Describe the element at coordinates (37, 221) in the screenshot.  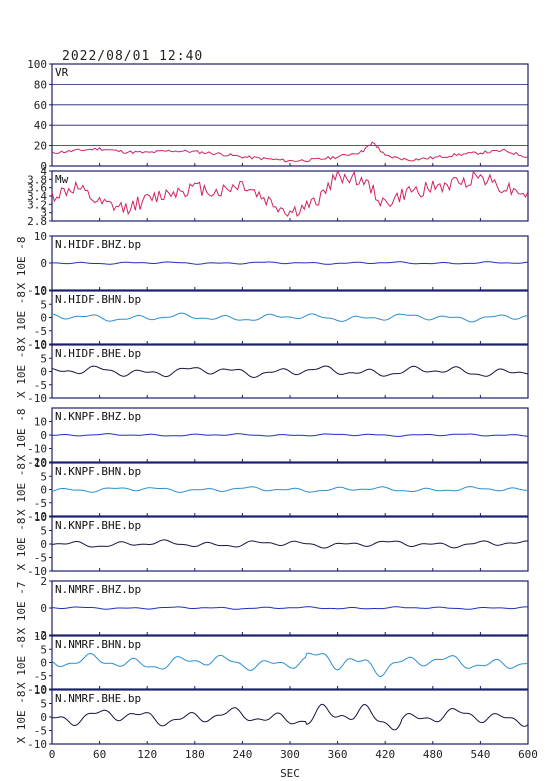
I see `y-tick-label: 2.8` at that location.